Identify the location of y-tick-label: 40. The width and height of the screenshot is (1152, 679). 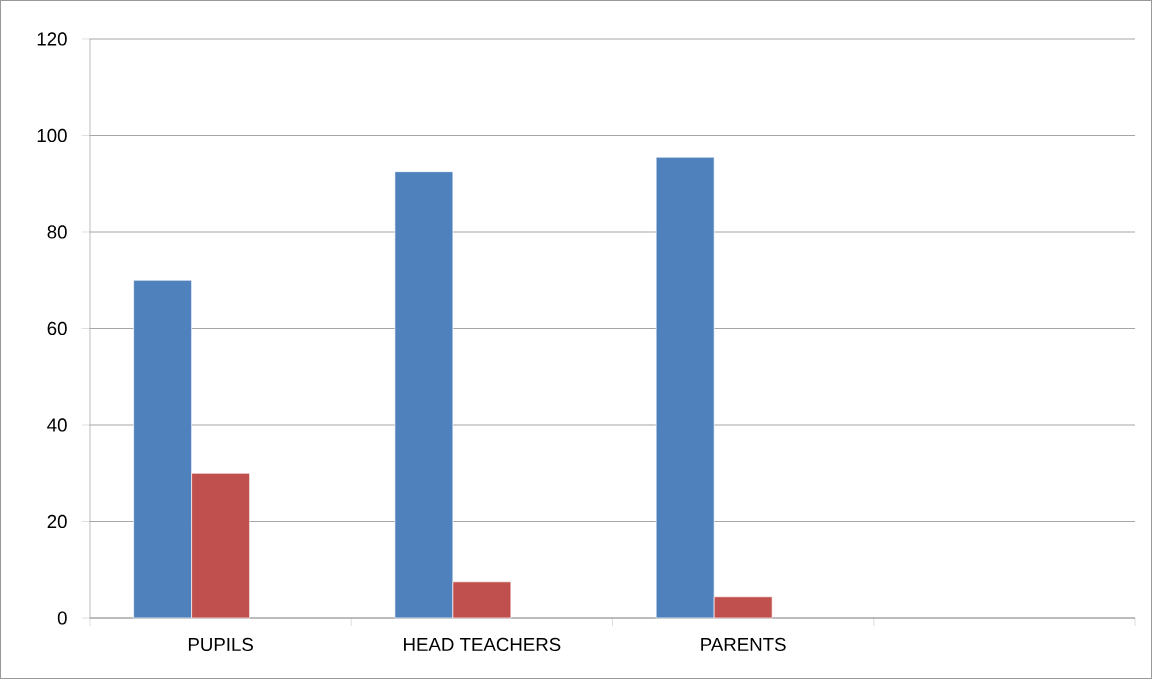
(57, 425).